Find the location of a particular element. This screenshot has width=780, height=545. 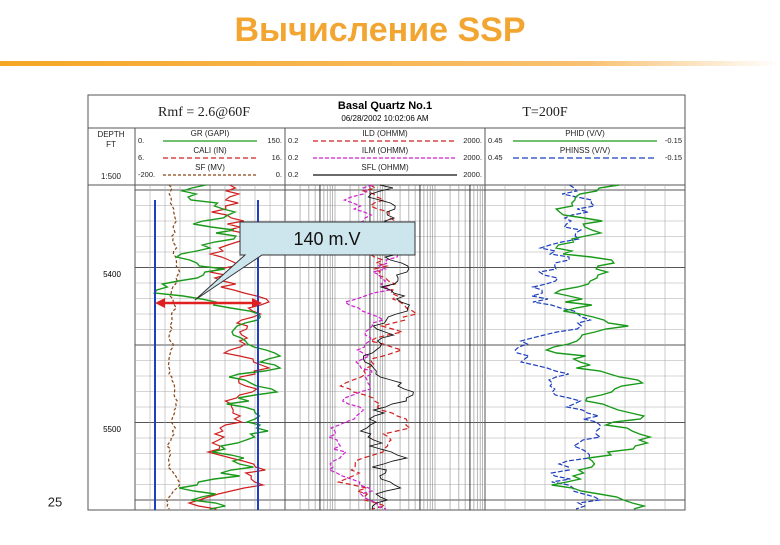

depth-title: DEPTH is located at coordinates (110, 134).